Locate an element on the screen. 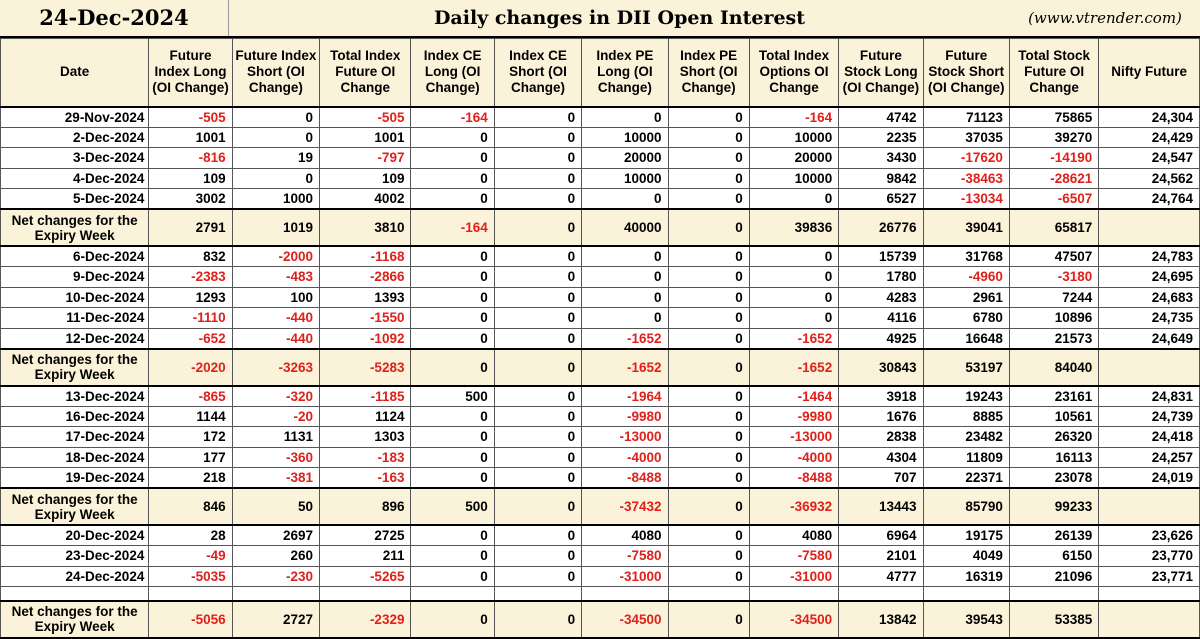 This screenshot has width=1200, height=639. value-cell: -7580 is located at coordinates (625, 556).